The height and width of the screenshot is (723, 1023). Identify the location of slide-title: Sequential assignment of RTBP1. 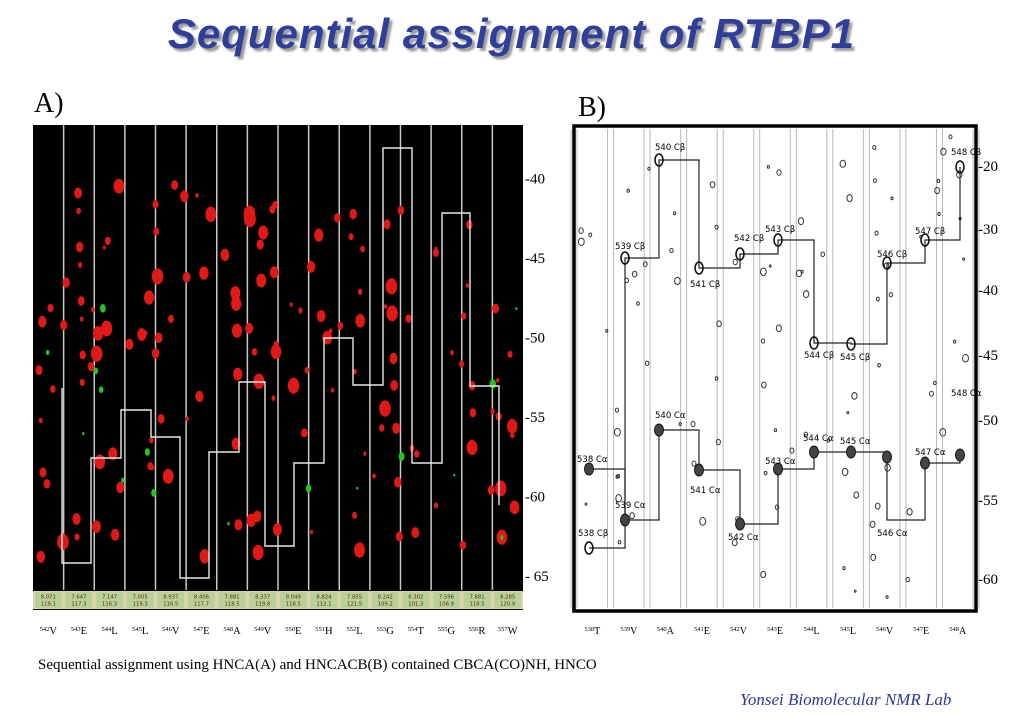
(511, 33).